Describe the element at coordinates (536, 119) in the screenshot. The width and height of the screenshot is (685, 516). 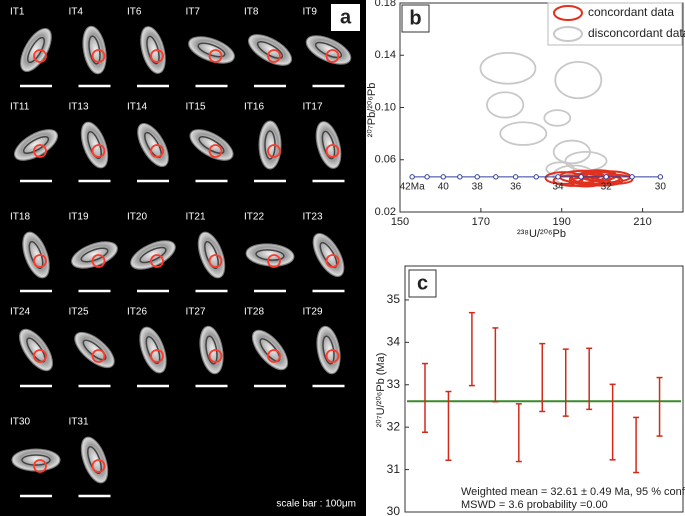
I see `plot-area` at that location.